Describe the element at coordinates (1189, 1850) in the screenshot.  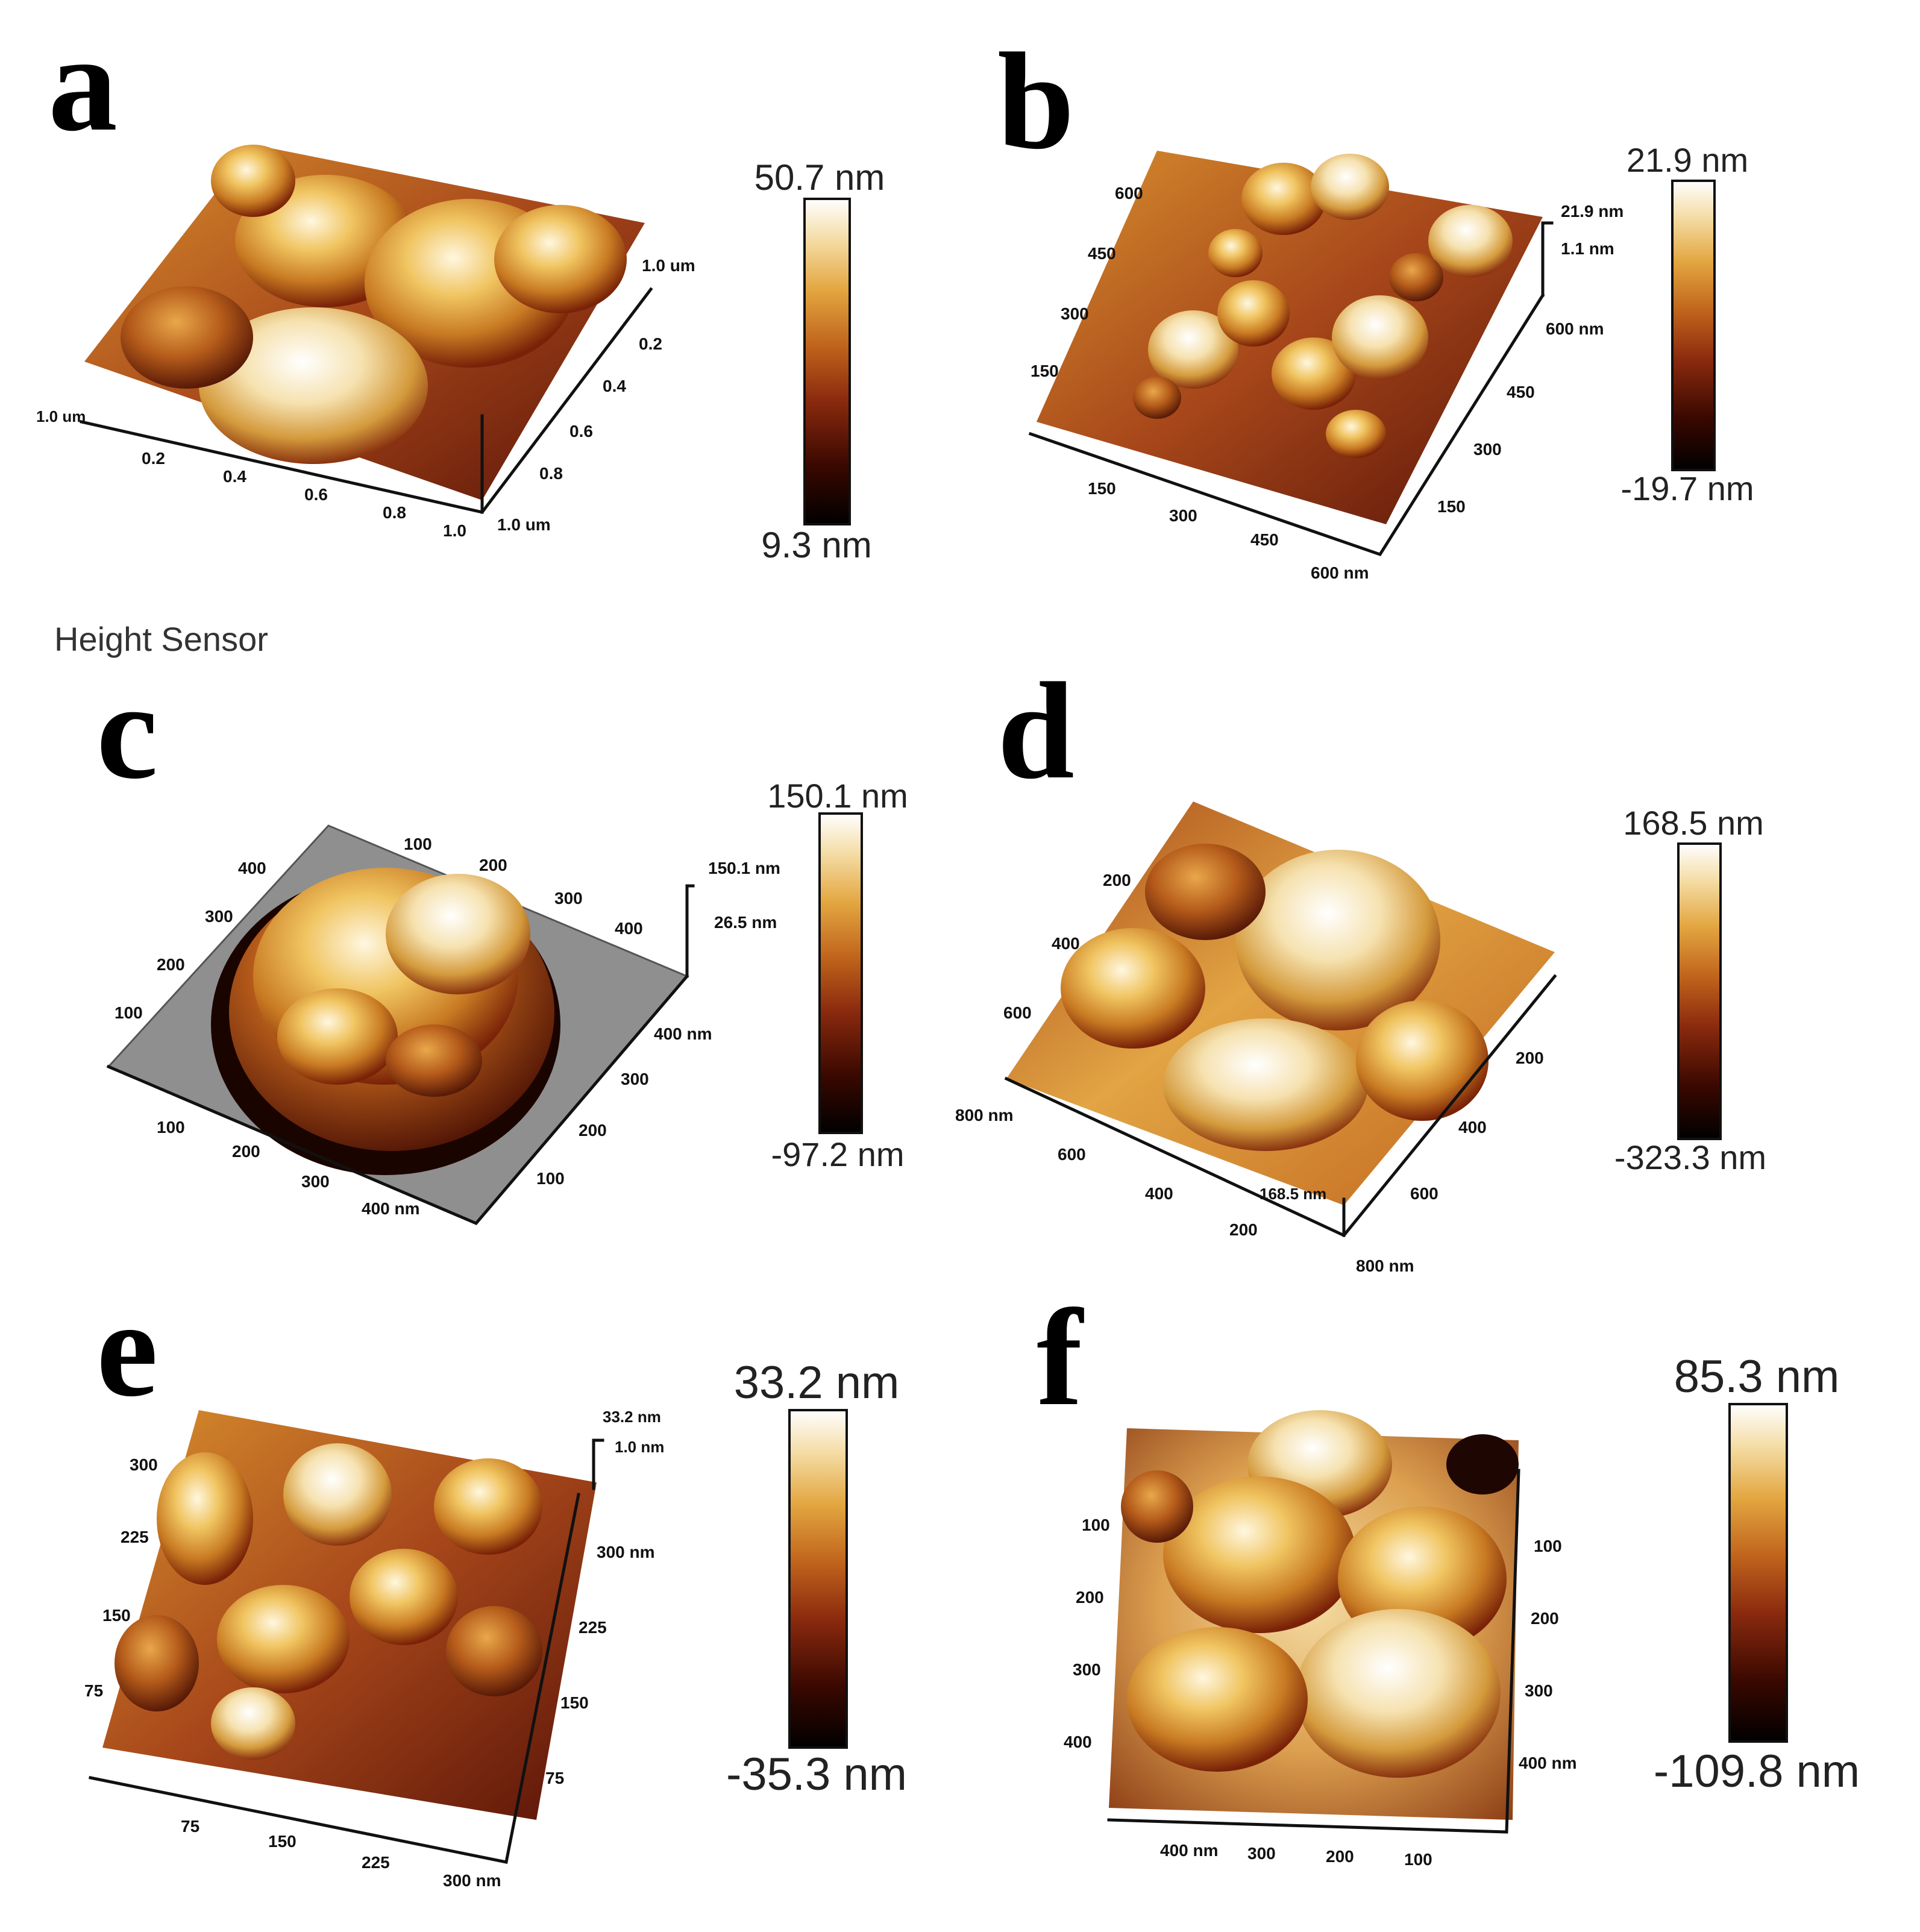
I see `x-tick-f-0: 400 nm` at that location.